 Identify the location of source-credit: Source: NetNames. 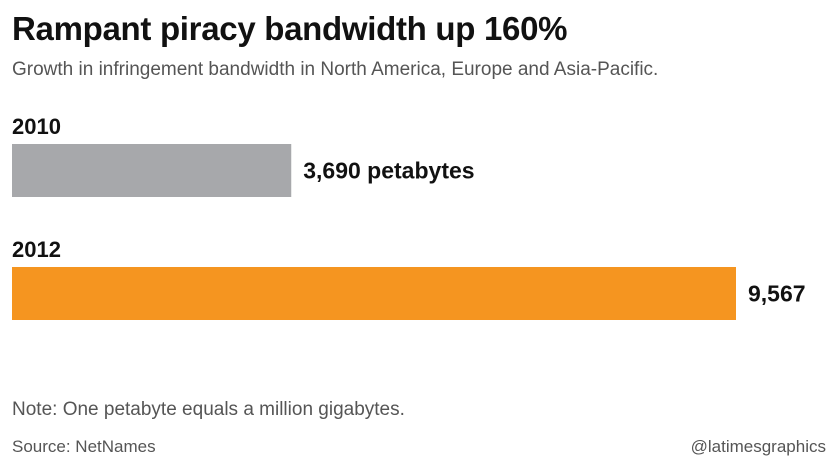
(84, 446).